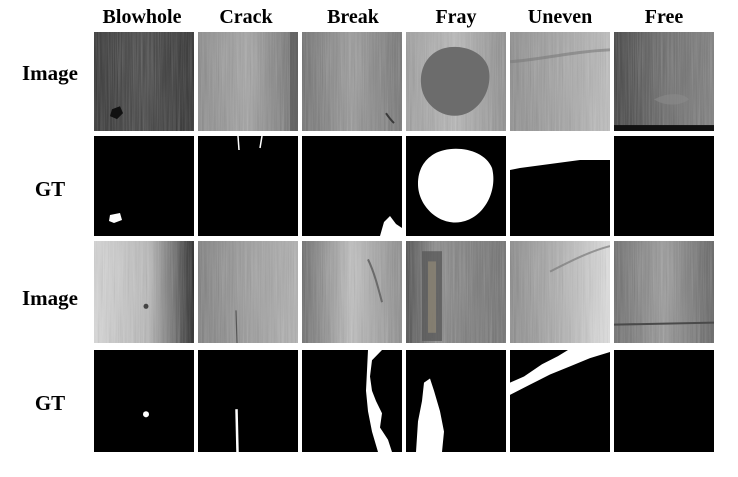 This screenshot has height=477, width=738. What do you see at coordinates (50, 403) in the screenshot?
I see `row-label-gt-2: GT` at bounding box center [50, 403].